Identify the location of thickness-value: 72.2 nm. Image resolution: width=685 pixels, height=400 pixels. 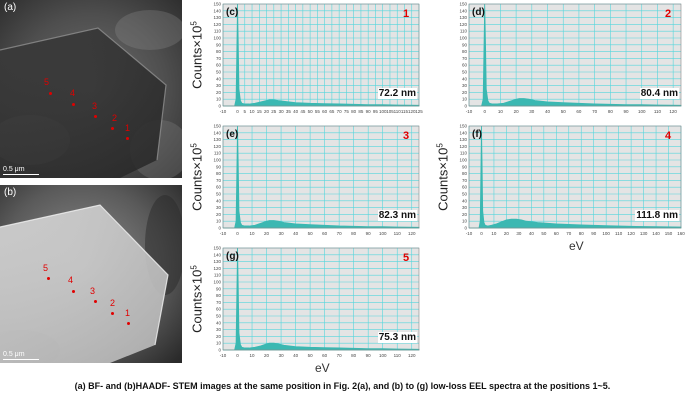
(397, 93).